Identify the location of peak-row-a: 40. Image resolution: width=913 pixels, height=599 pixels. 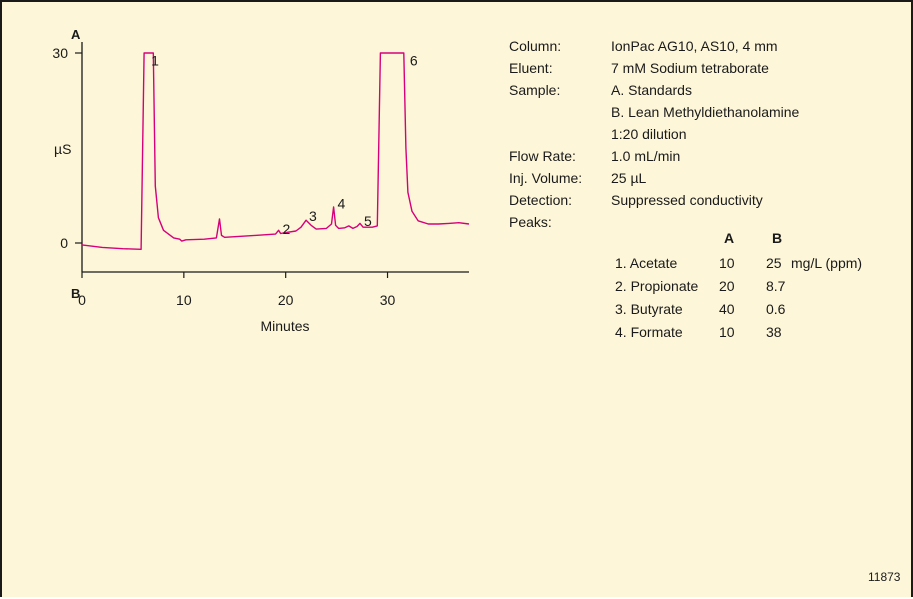
(727, 309).